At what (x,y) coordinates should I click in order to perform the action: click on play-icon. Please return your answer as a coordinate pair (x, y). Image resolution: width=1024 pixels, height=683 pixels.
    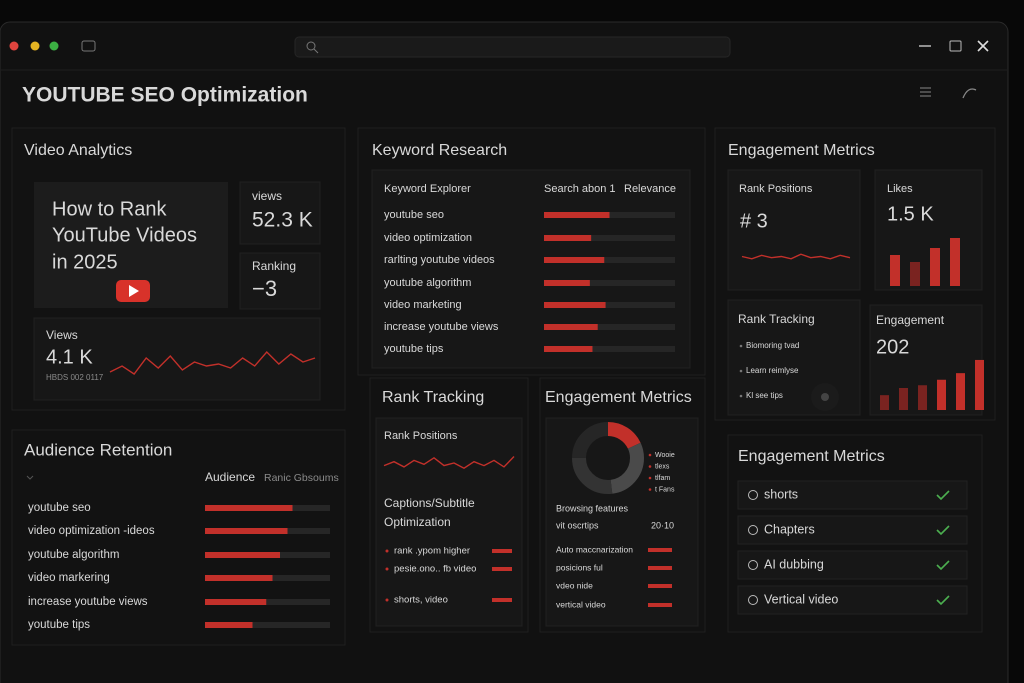
    Looking at the image, I should click on (134, 291).